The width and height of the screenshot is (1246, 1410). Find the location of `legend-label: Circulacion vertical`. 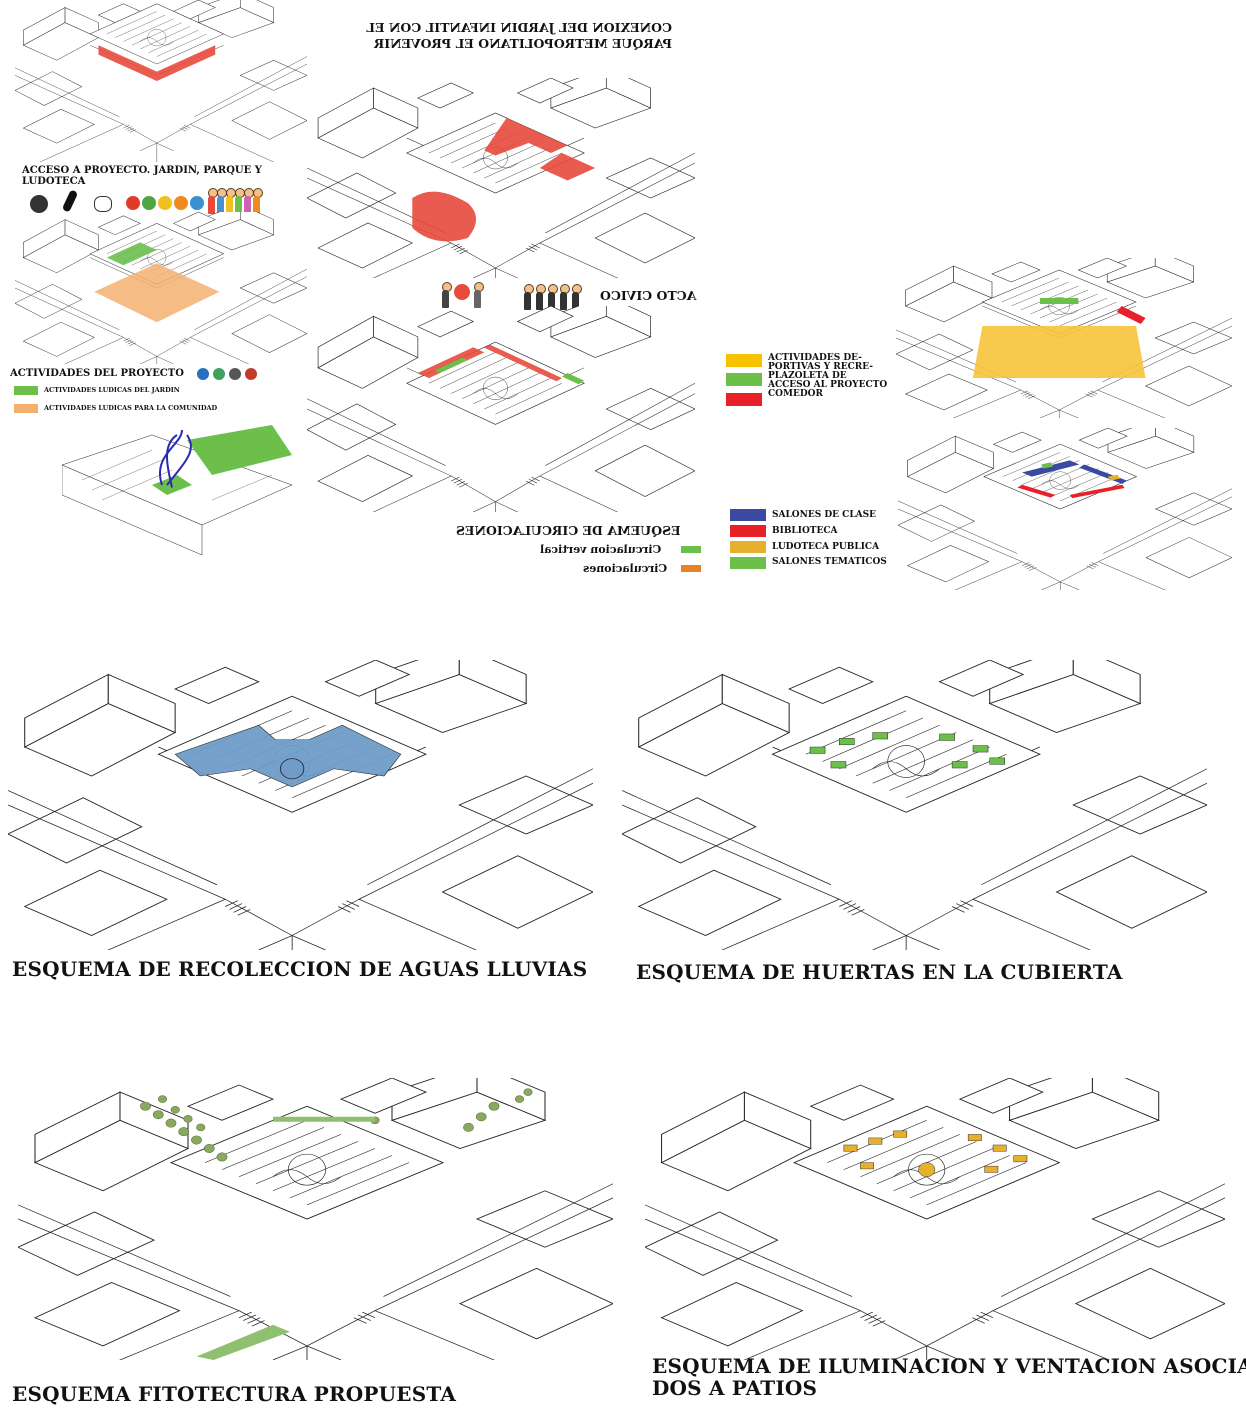

legend-label: Circulacion vertical is located at coordinates (601, 549).